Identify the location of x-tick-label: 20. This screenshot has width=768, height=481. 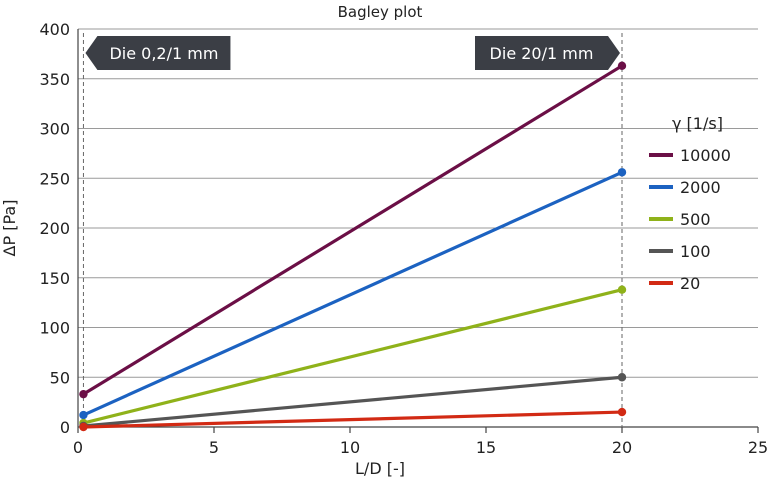
(622, 447).